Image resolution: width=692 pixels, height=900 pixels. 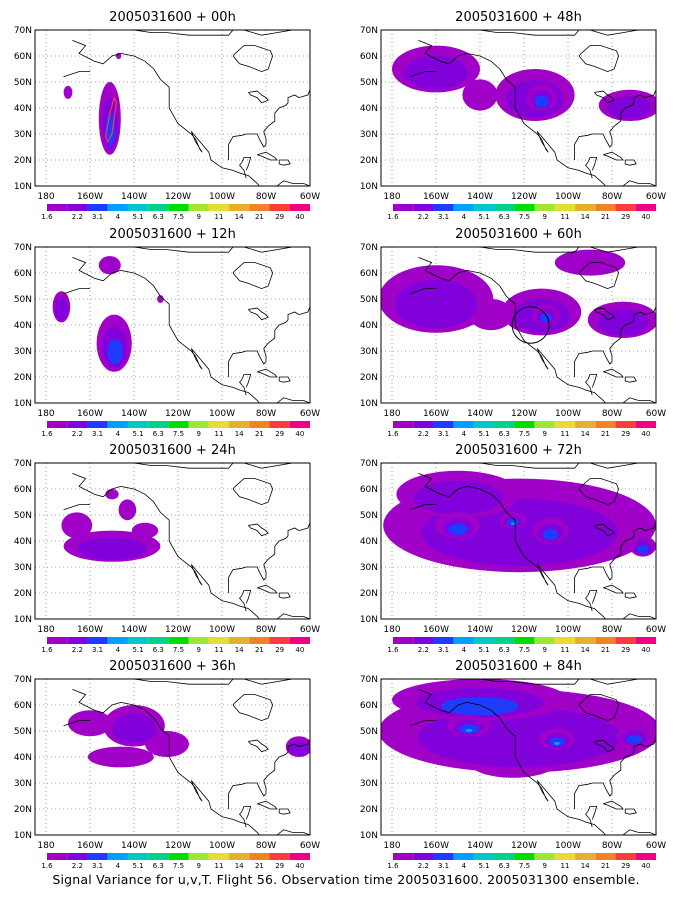 What do you see at coordinates (483, 866) in the screenshot?
I see `colorbar-label: 5.1` at bounding box center [483, 866].